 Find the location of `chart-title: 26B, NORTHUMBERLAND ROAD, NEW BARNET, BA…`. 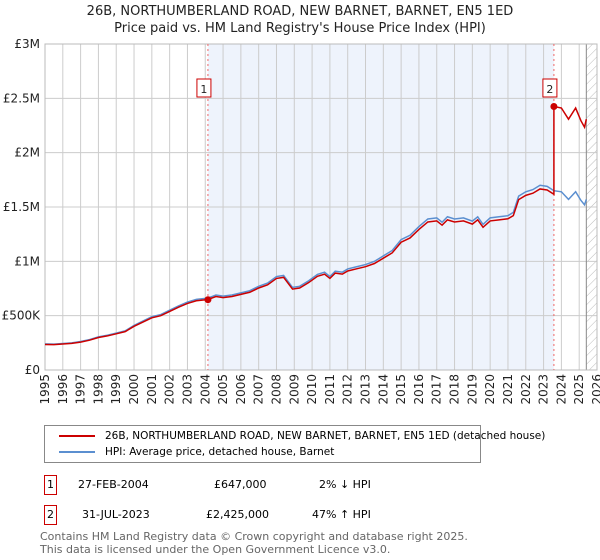

chart-title: 26B, NORTHUMBERLAND ROAD, NEW BARNET, BA… is located at coordinates (300, 11).